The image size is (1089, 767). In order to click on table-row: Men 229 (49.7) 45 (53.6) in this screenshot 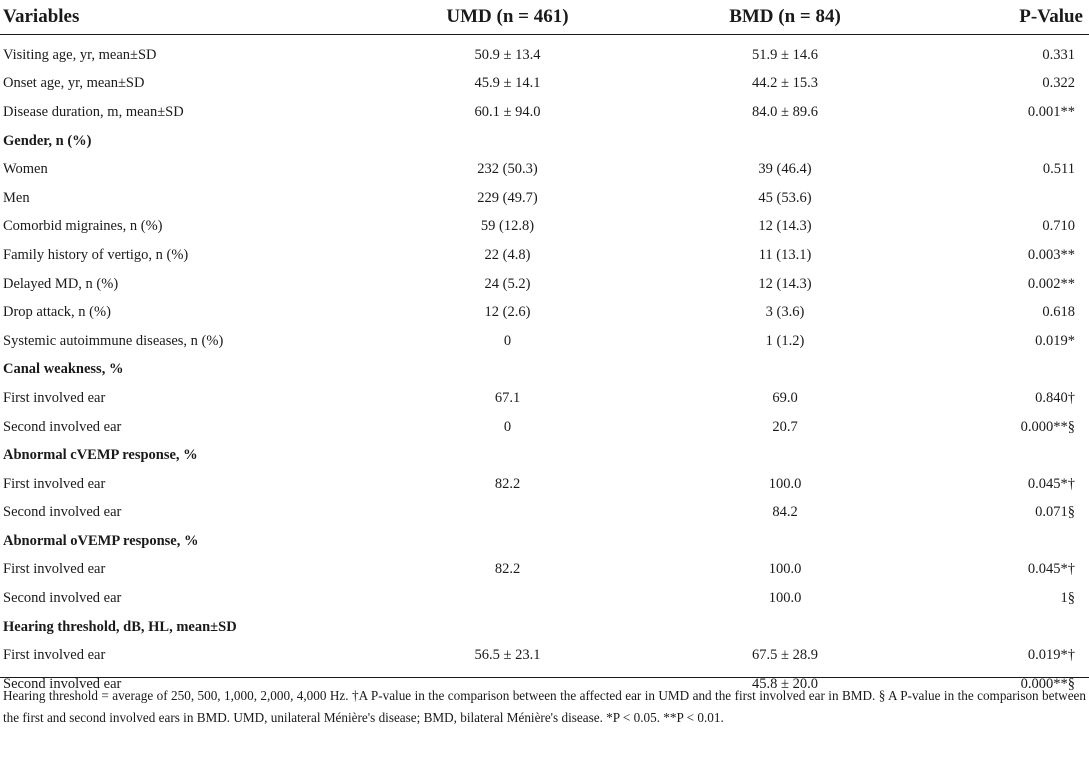, I will do `click(544, 198)`.